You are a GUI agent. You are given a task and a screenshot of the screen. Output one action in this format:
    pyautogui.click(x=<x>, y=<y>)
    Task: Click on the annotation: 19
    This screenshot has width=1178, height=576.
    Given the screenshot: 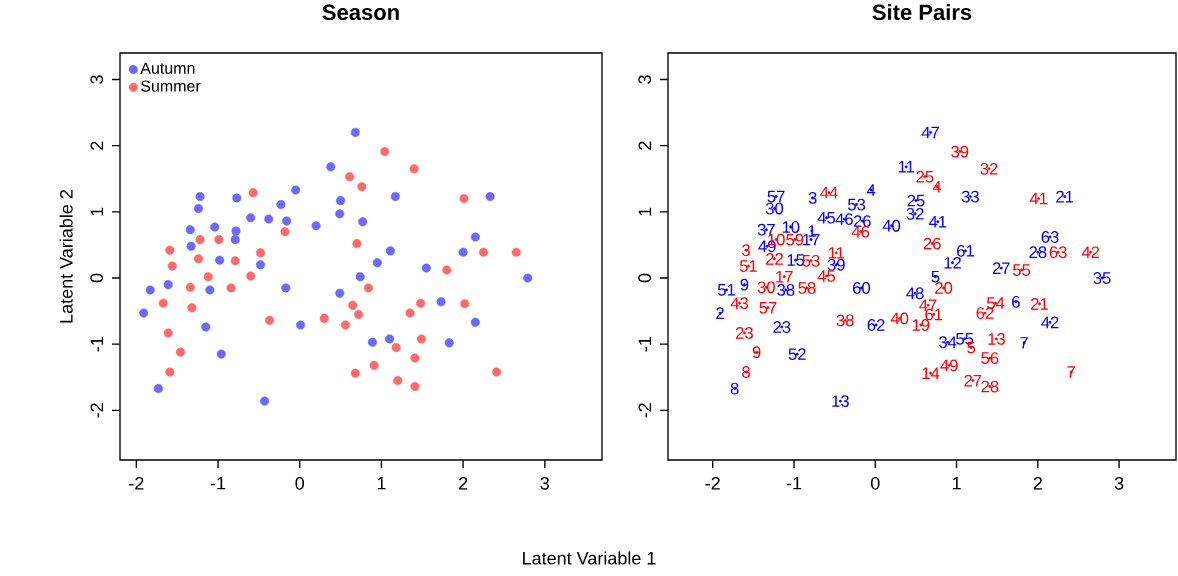 What is the action you would take?
    pyautogui.click(x=921, y=325)
    